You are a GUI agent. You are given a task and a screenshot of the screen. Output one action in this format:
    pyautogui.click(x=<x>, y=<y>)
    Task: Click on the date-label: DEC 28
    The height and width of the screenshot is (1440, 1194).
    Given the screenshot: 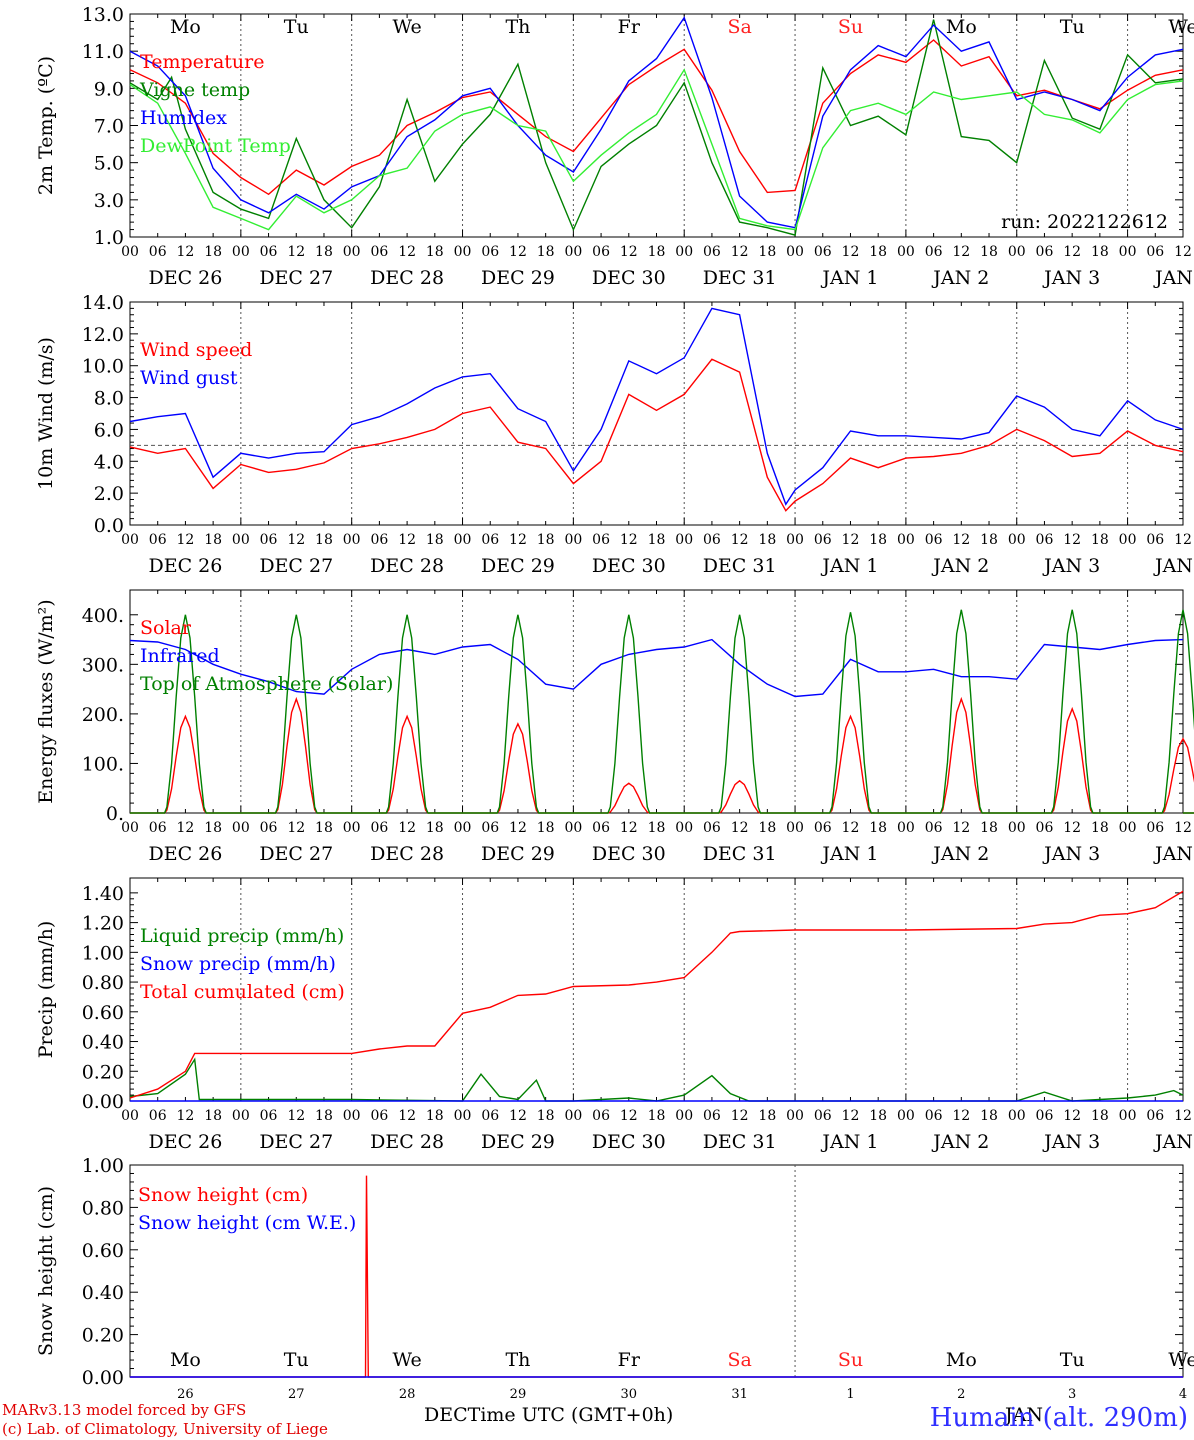 What is the action you would take?
    pyautogui.click(x=407, y=1142)
    